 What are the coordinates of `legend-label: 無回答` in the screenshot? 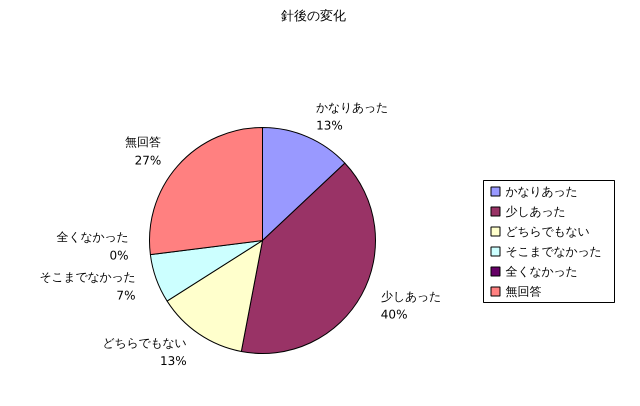 It's located at (524, 291).